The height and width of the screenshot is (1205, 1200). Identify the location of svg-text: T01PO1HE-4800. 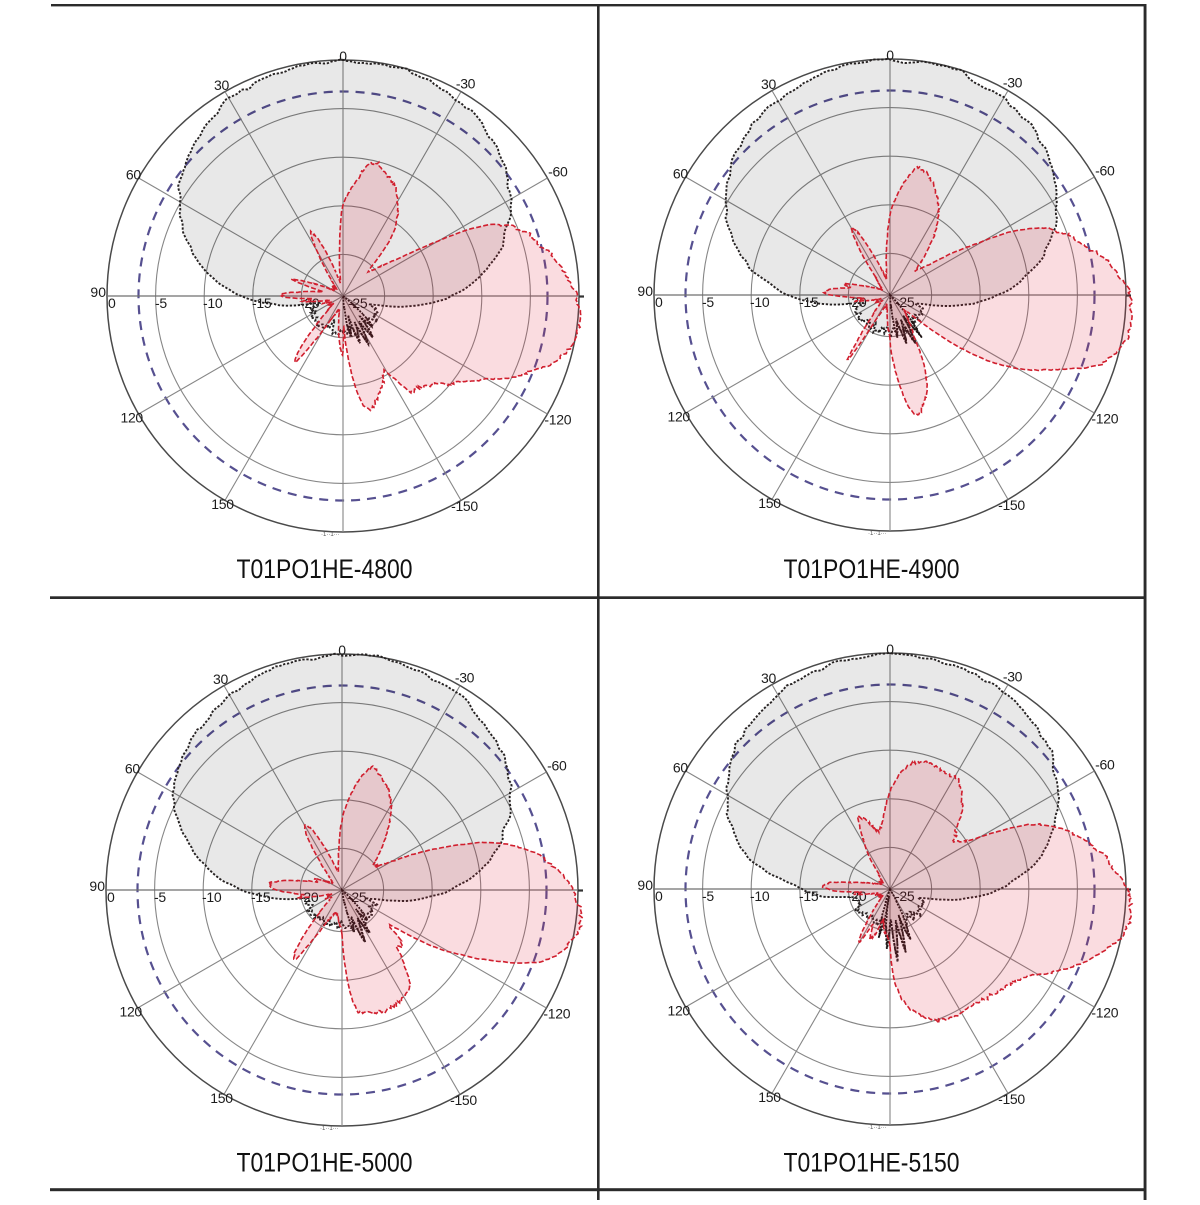
(325, 569).